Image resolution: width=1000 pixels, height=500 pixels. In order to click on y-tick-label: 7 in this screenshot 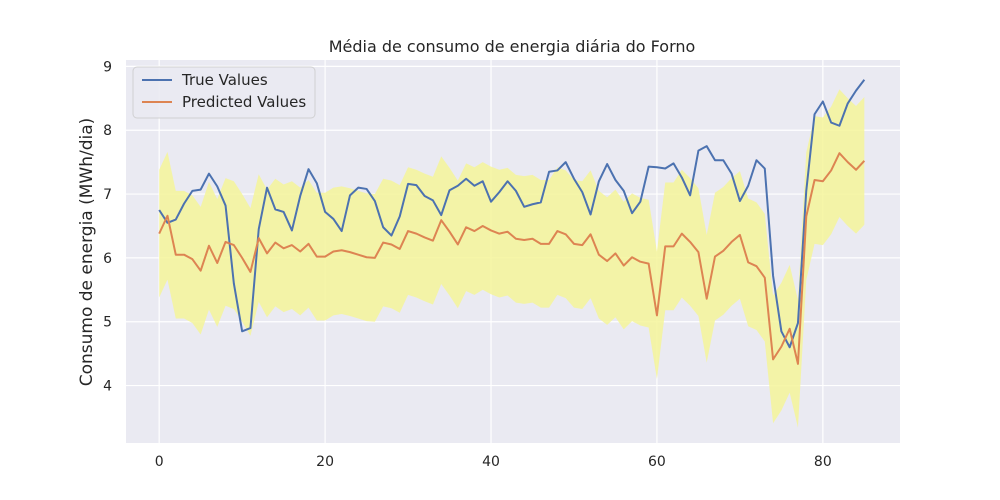, I will do `click(107, 195)`.